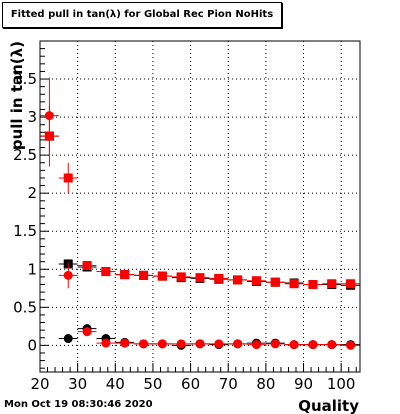 This screenshot has width=400, height=414. What do you see at coordinates (78, 404) in the screenshot?
I see `timestamp: Mon Oct 19 08:30:46 2020` at bounding box center [78, 404].